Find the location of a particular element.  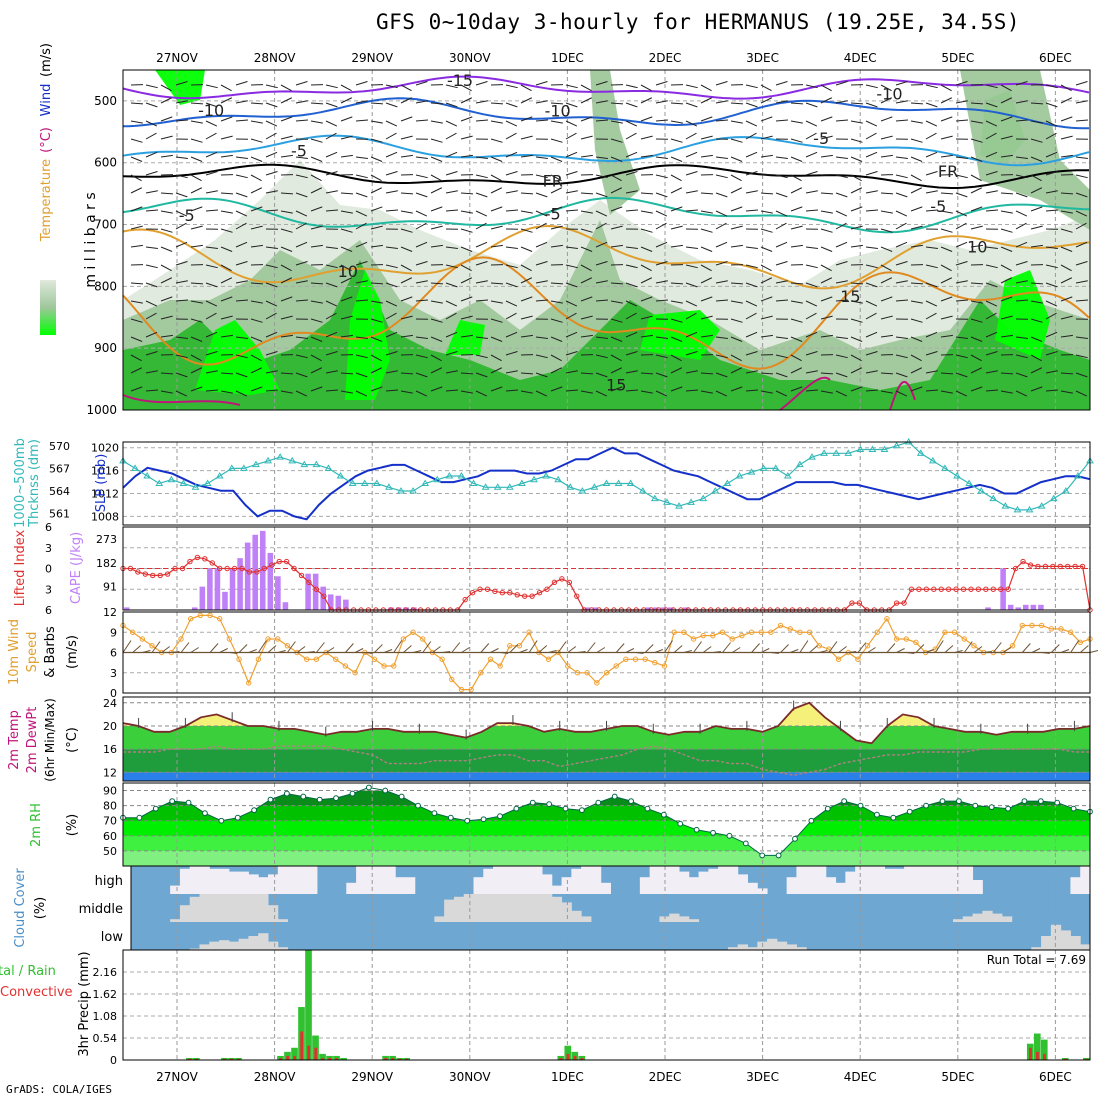

cape-bar is located at coordinates (194, 608).